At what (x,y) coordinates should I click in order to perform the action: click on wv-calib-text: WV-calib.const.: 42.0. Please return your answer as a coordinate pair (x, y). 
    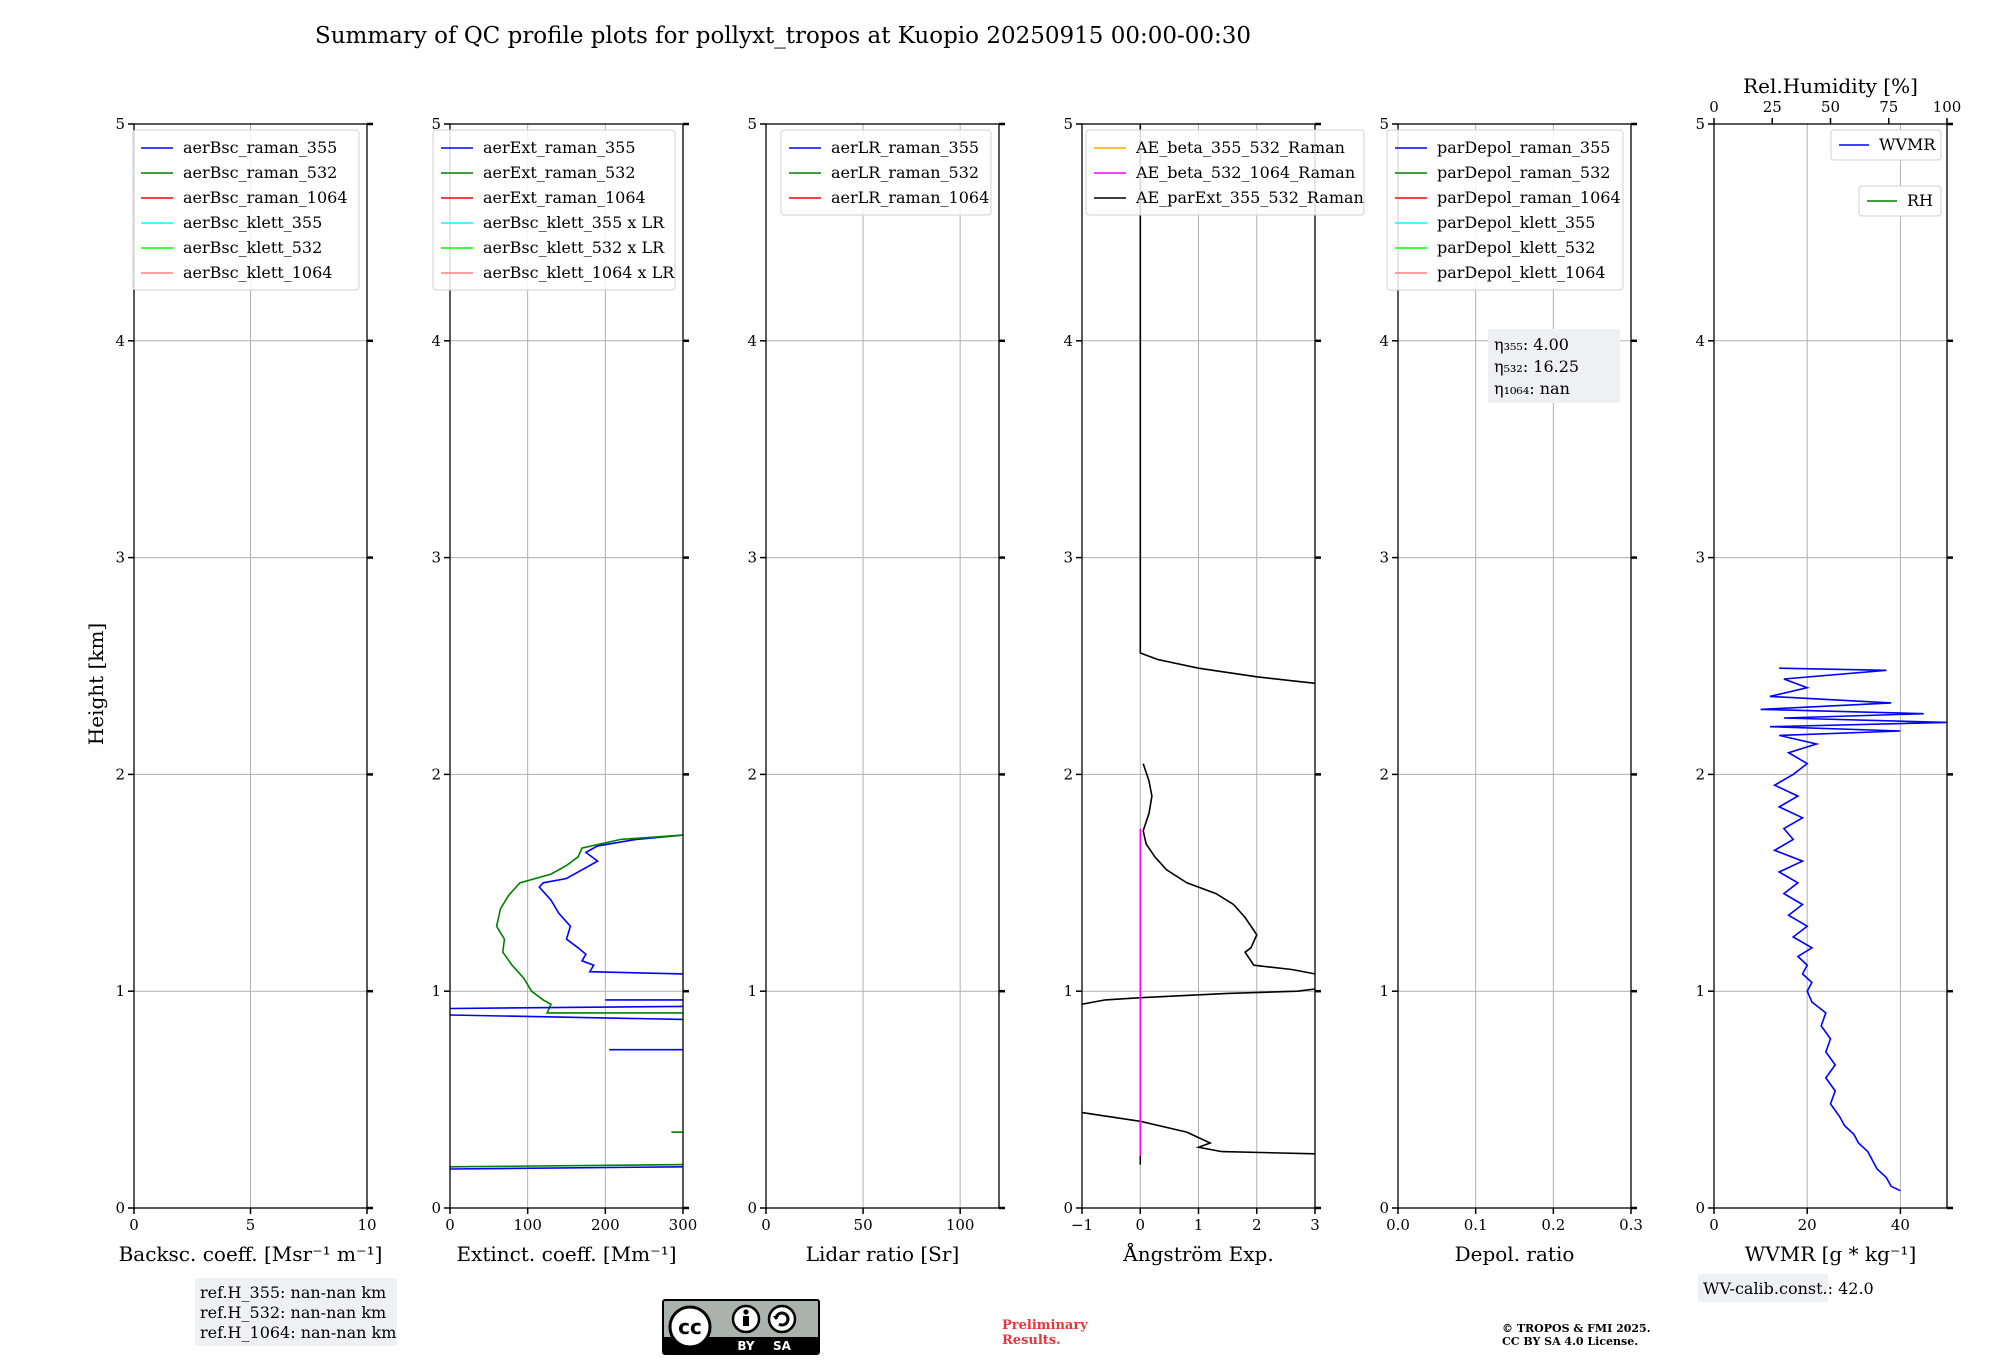
    Looking at the image, I should click on (1788, 1288).